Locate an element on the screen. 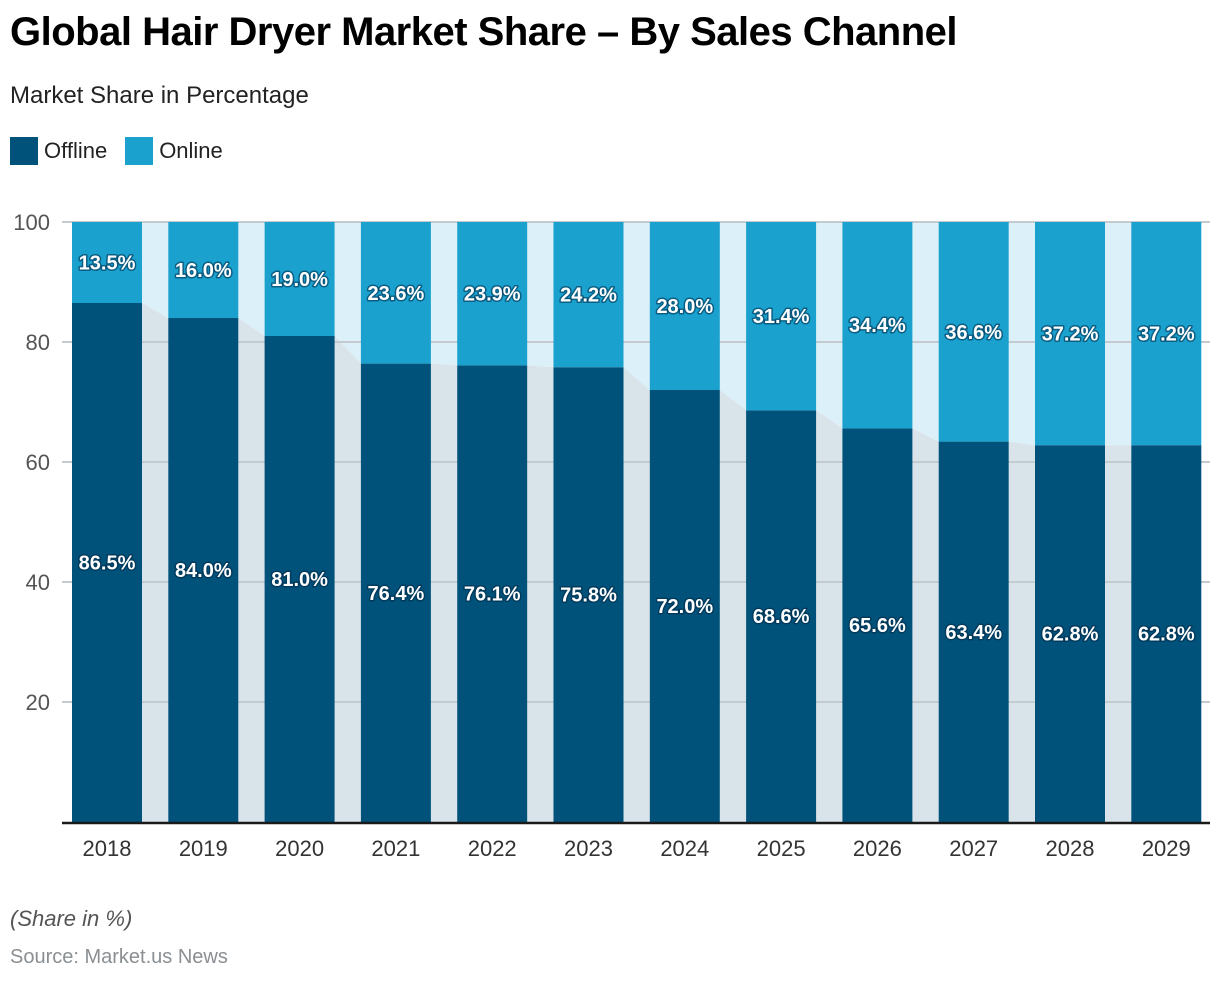 This screenshot has height=984, width=1220. bar-online-2027 is located at coordinates (973, 332).